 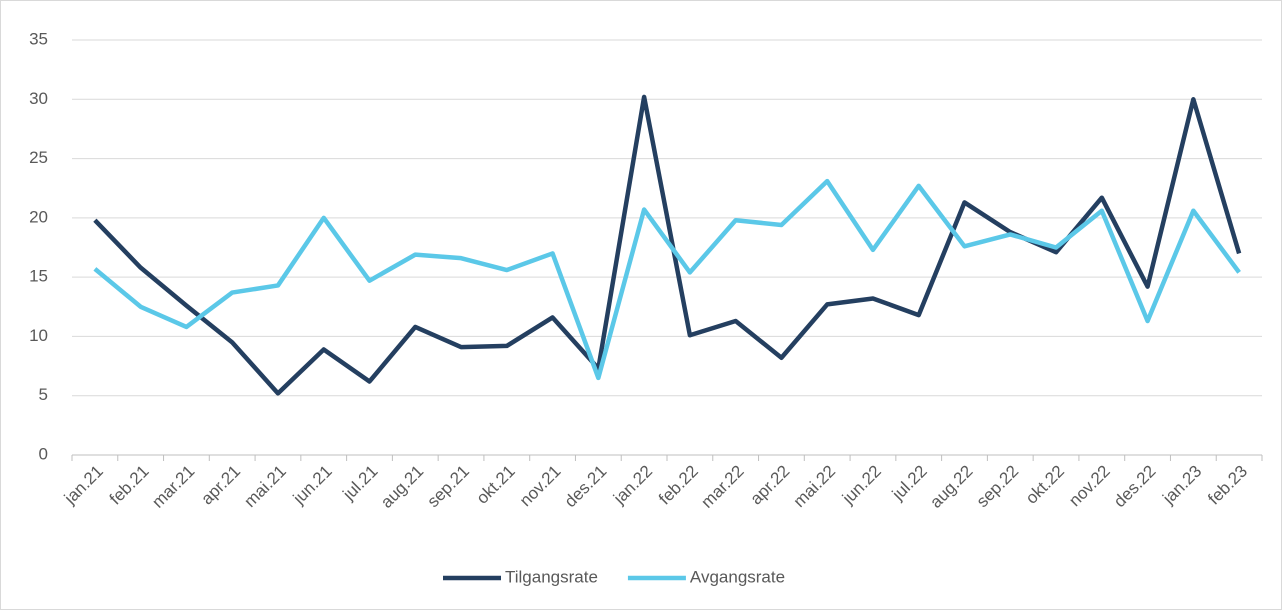 What do you see at coordinates (38, 335) in the screenshot?
I see `y-tick-label: 10` at bounding box center [38, 335].